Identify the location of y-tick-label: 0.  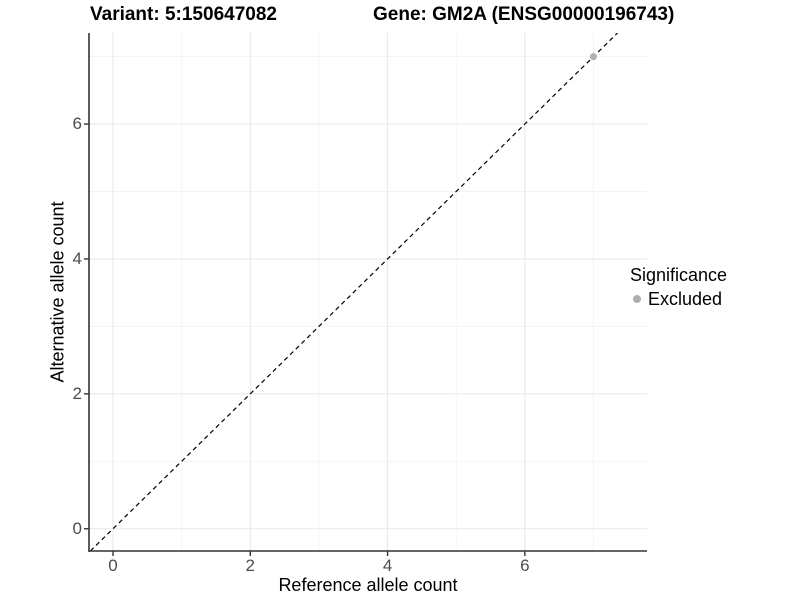
(77, 528).